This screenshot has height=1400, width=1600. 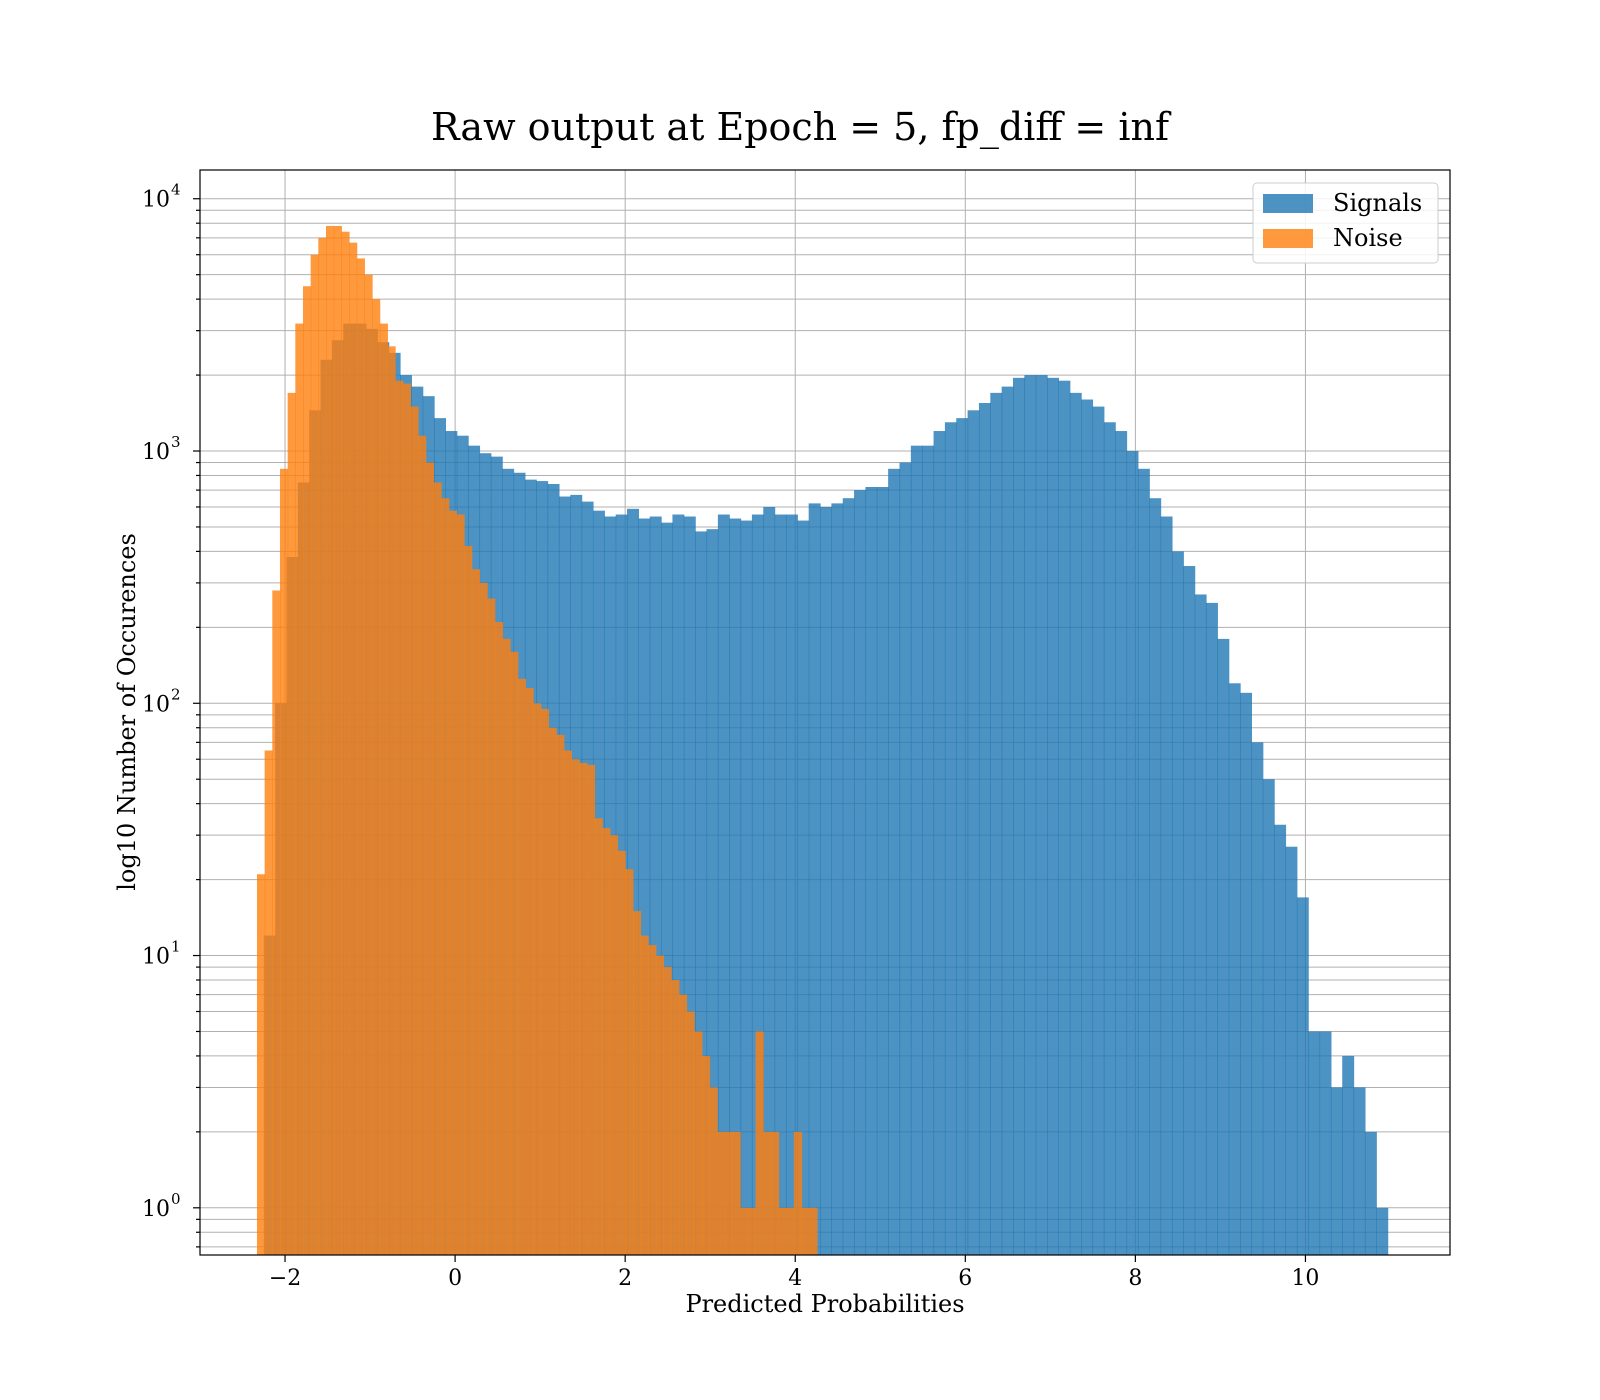 What do you see at coordinates (795, 1278) in the screenshot?
I see `x-tick-label: 4` at bounding box center [795, 1278].